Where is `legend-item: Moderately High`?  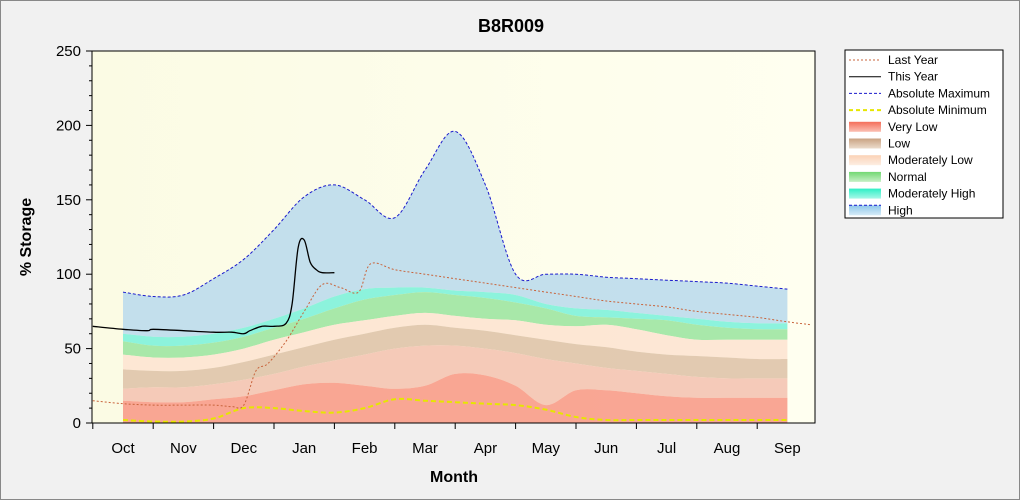 legend-item: Moderately High is located at coordinates (912, 194).